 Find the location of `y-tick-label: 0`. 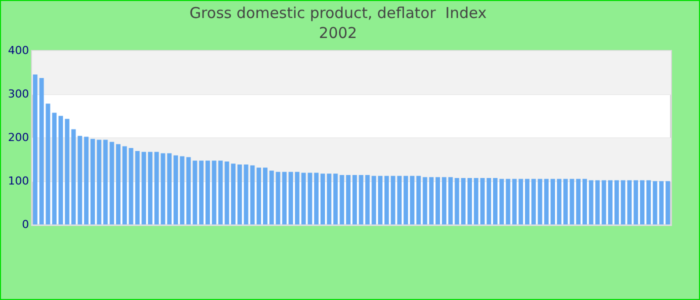

y-tick-label: 0 is located at coordinates (25, 224).